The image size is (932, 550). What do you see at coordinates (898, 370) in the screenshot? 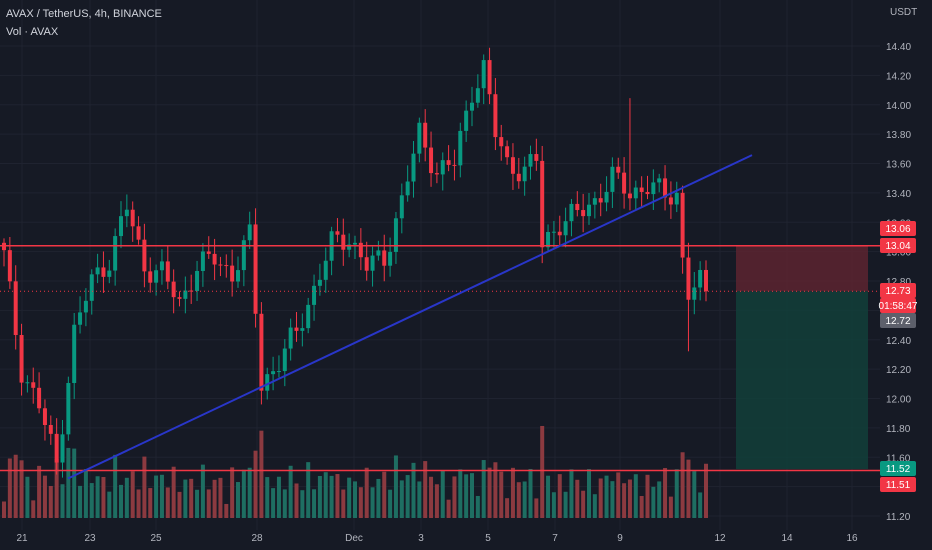
I see `price-tick: 12.20` at bounding box center [898, 370].